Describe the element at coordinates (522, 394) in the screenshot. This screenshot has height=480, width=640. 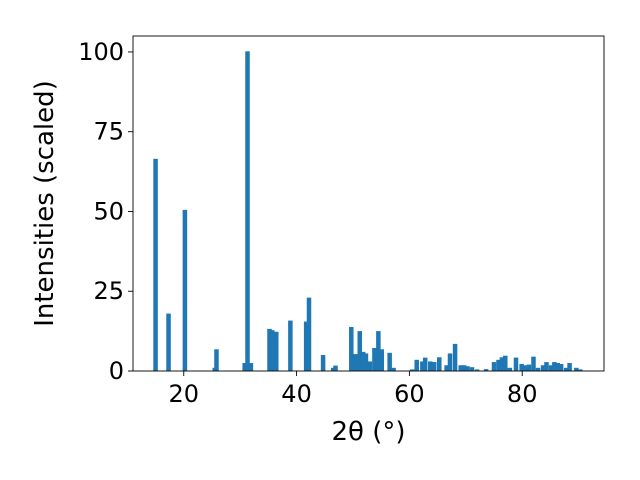
I see `x-tick-label: 80` at that location.